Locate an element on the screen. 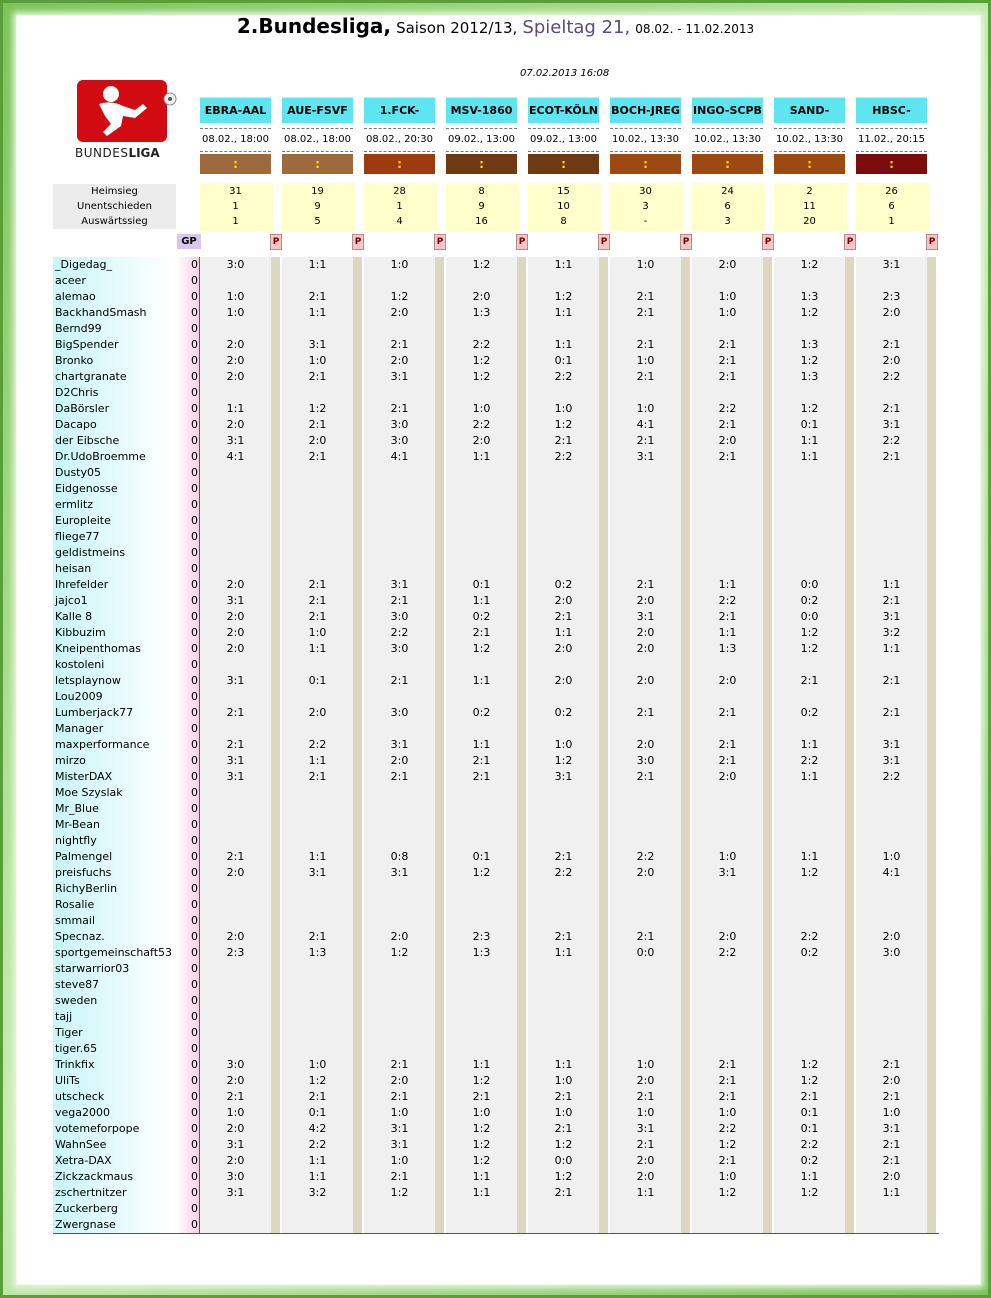 This screenshot has height=1298, width=991. stat-draws: 6 is located at coordinates (891, 206).